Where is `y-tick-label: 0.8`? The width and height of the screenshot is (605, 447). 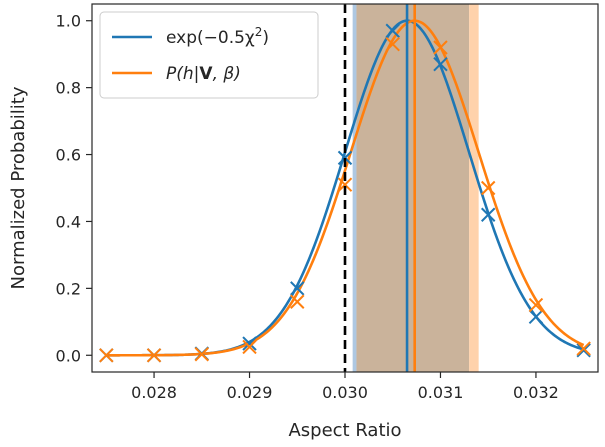
y-tick-label: 0.8 is located at coordinates (68, 88).